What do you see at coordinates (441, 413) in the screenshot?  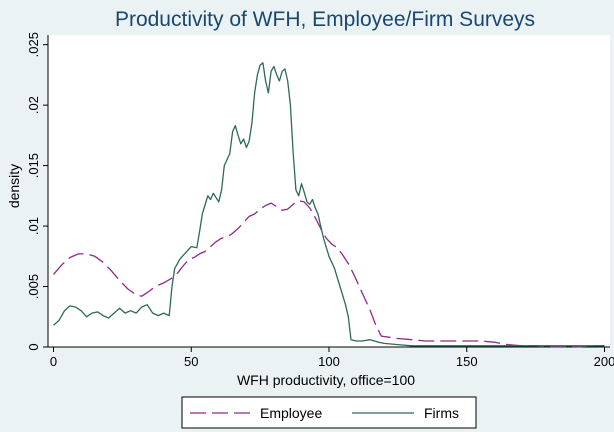 I see `legend-label-firms: Firms` at bounding box center [441, 413].